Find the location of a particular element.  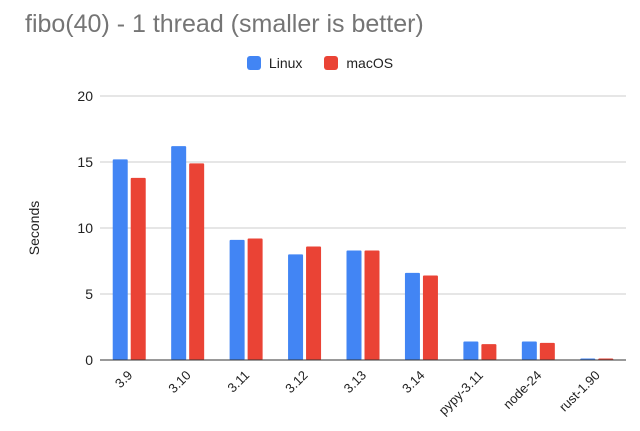

y-tick-label: 15 is located at coordinates (85, 162).